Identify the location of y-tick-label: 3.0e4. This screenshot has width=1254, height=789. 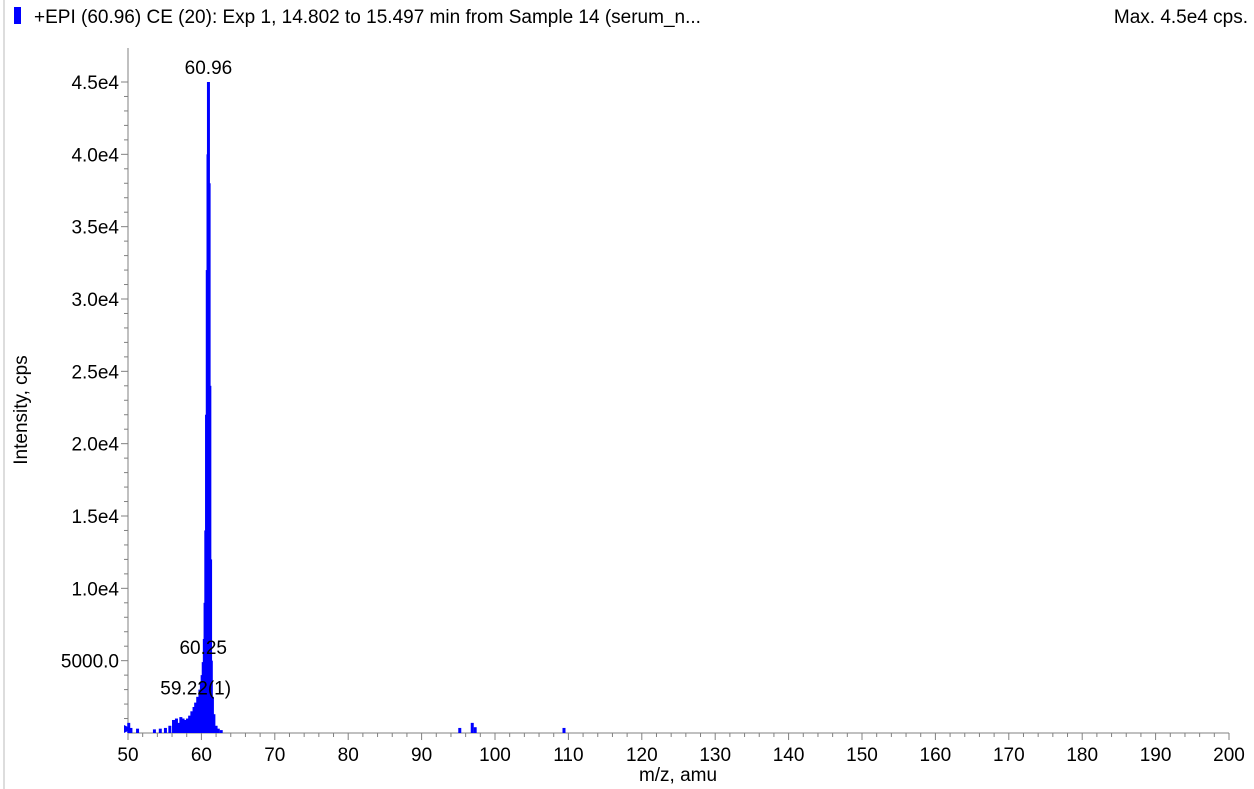
(95, 300).